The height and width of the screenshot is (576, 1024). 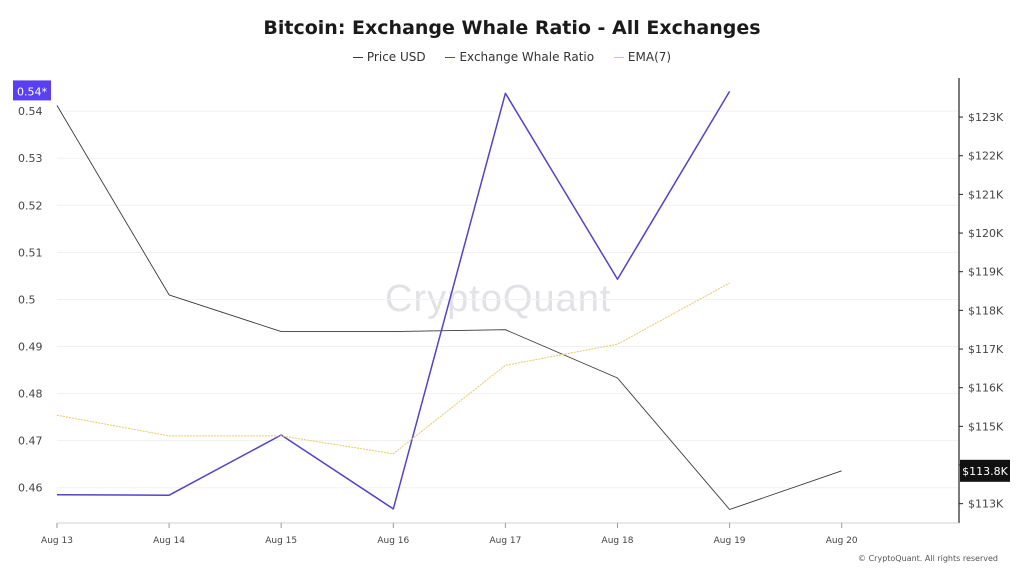 I want to click on legend-swatch-price-usd, so click(x=357, y=57).